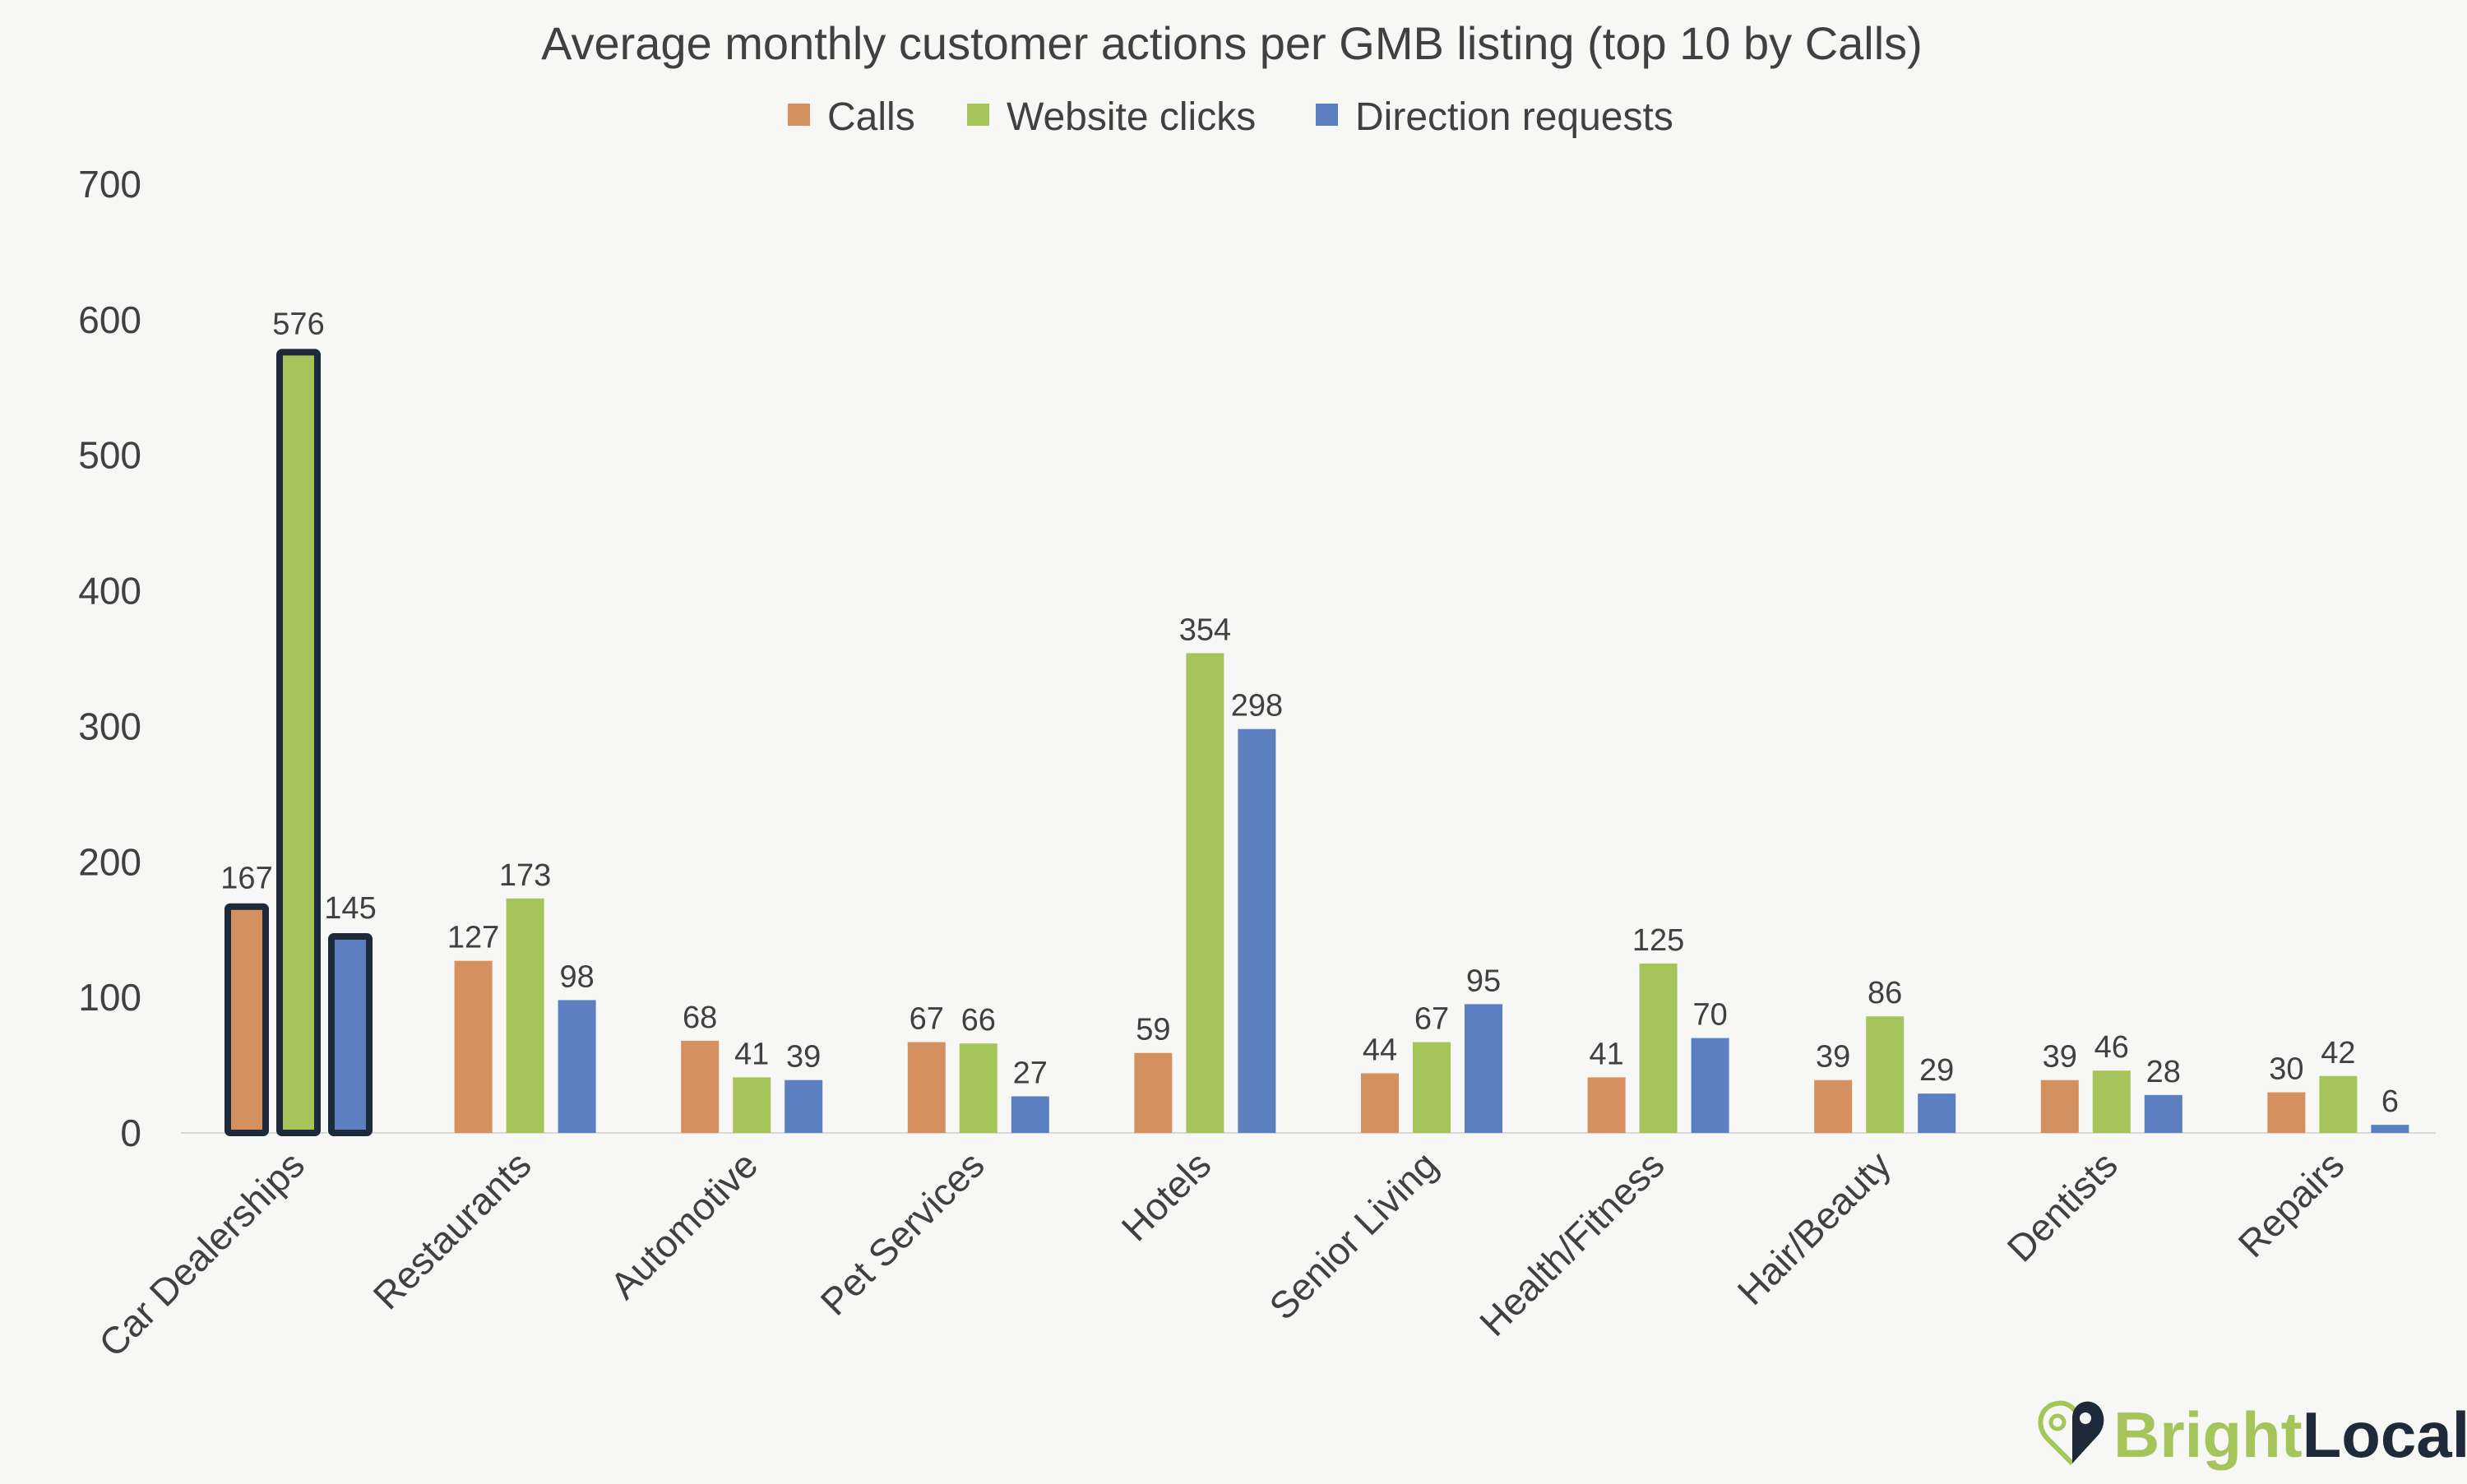  What do you see at coordinates (1166, 1196) in the screenshot?
I see `x-tick-label: Hotels` at bounding box center [1166, 1196].